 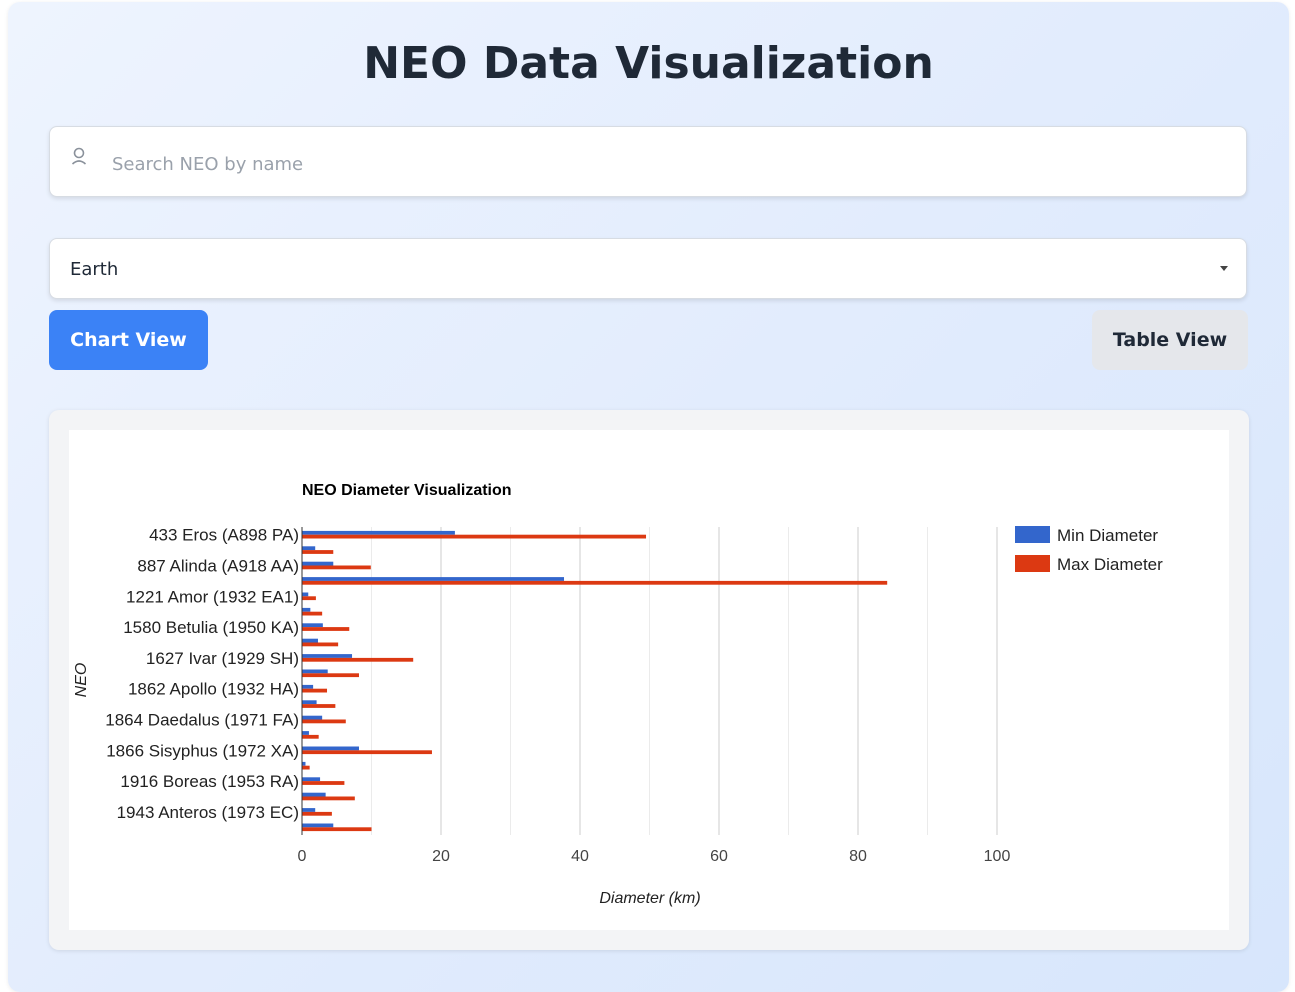 I want to click on category-label: 1916 Boreas (1953 RA), so click(x=209, y=781).